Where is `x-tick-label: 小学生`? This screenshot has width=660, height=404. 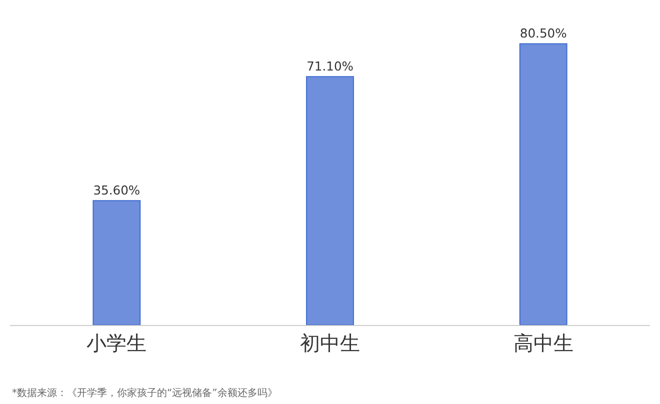
x-tick-label: 小学生 is located at coordinates (116, 343).